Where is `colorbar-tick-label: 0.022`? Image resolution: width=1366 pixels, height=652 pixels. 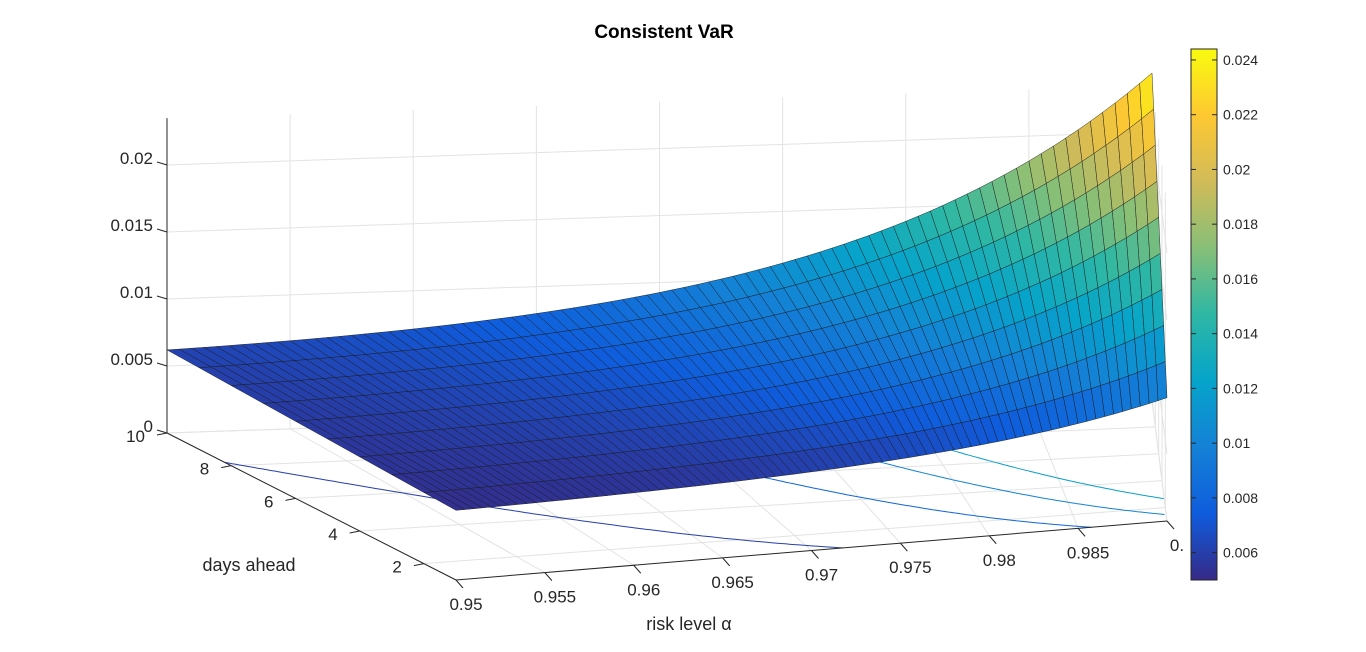
colorbar-tick-label: 0.022 is located at coordinates (1240, 115).